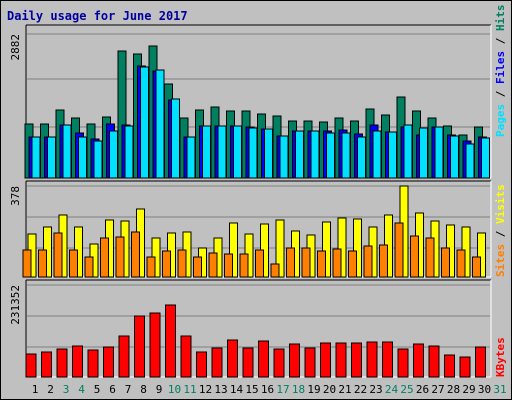 The height and width of the screenshot is (400, 512). Describe the element at coordinates (205, 389) in the screenshot. I see `x-tick-label: 12` at that location.